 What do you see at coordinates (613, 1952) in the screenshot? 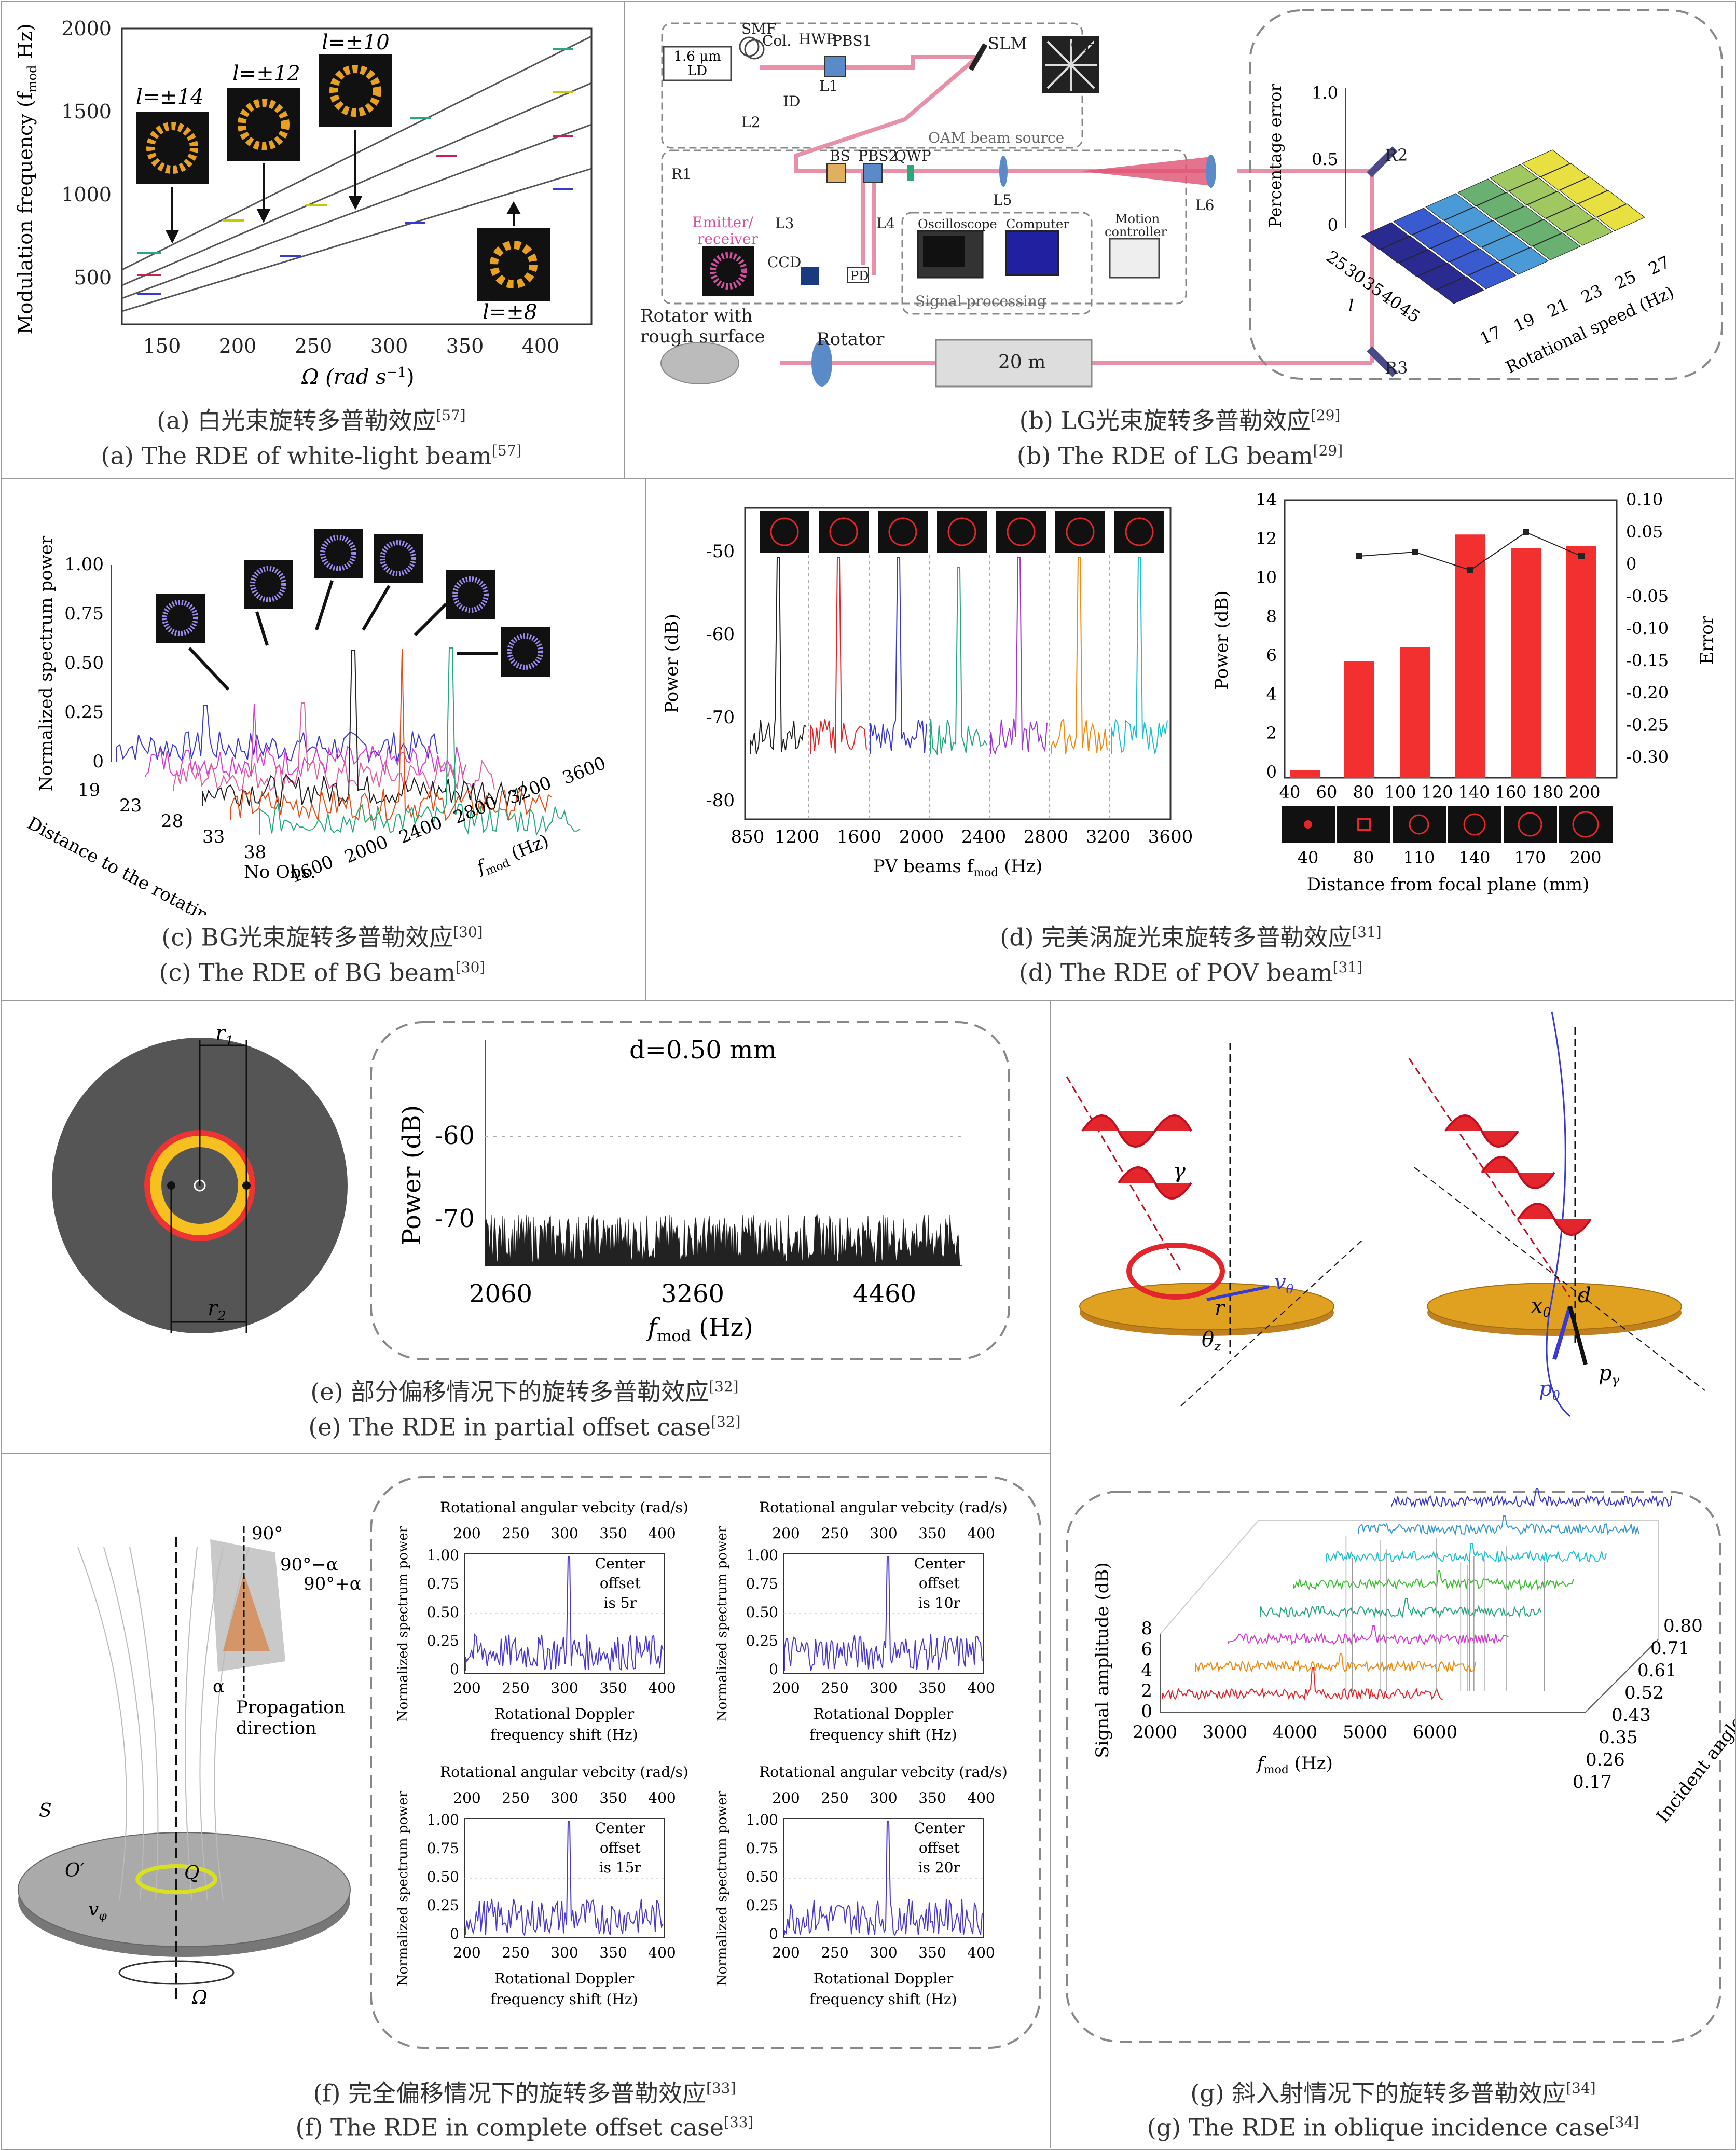
I see `f-bottom-tick: 350` at bounding box center [613, 1952].